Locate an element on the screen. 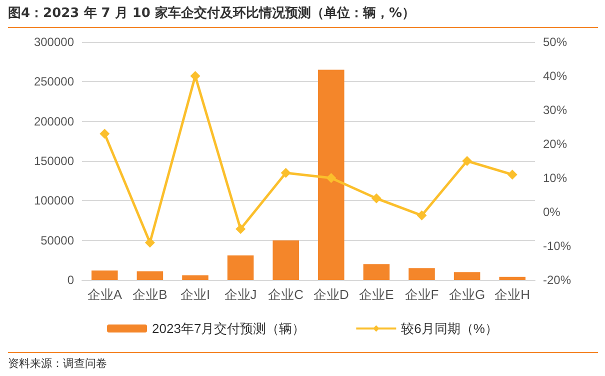 The width and height of the screenshot is (605, 376). x-tick-label: 企业A is located at coordinates (104, 294).